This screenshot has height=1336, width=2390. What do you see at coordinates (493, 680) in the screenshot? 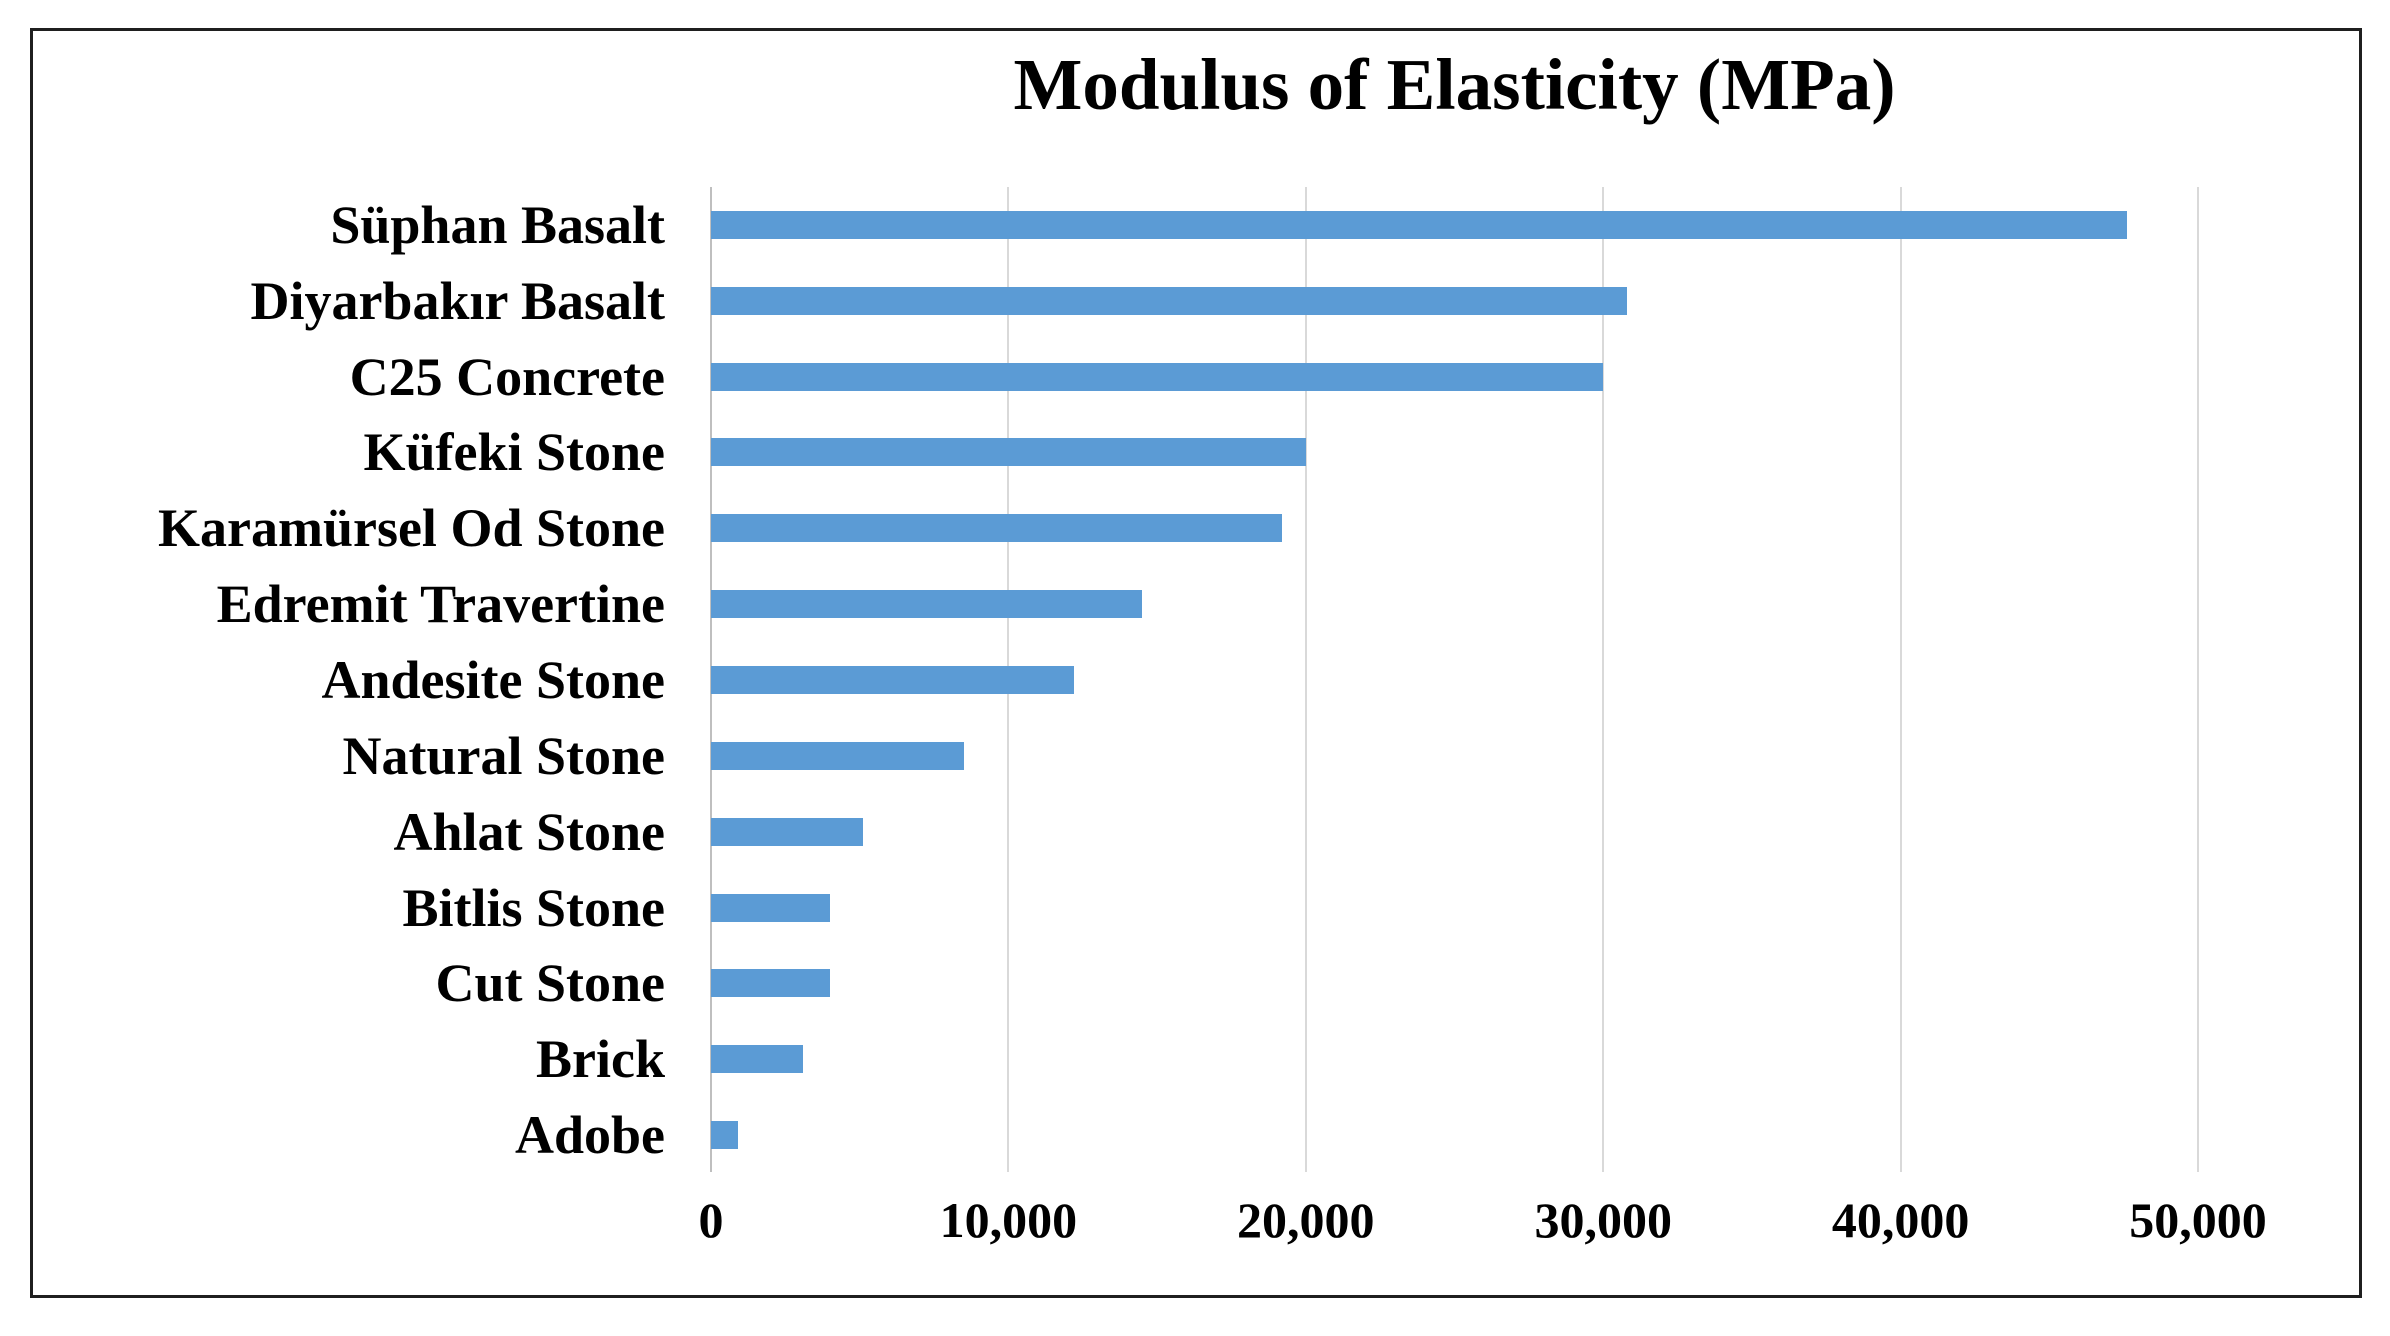
I see `category-label: Andesite Stone` at bounding box center [493, 680].